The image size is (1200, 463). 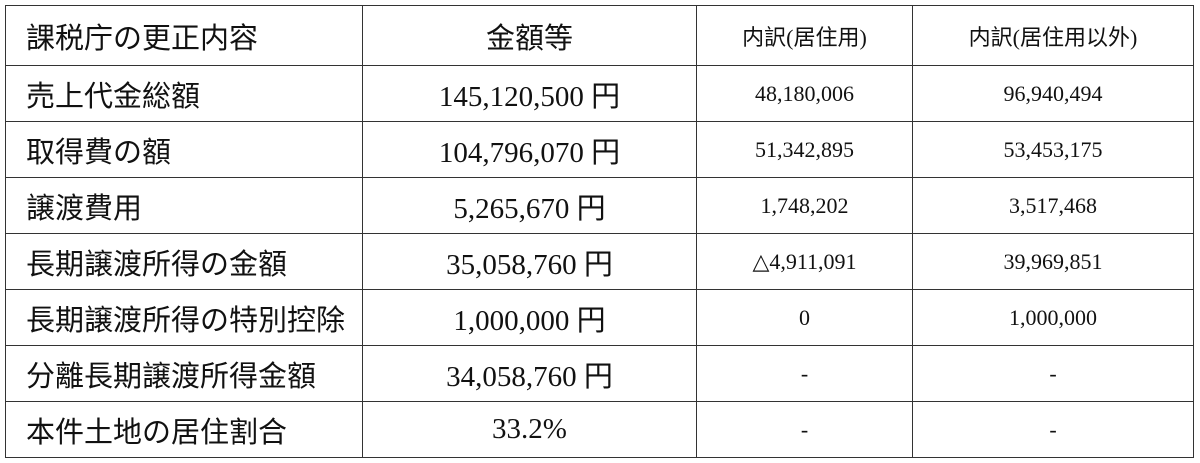 What do you see at coordinates (804, 35) in the screenshot?
I see `header-residential: 内訳(居住用)` at bounding box center [804, 35].